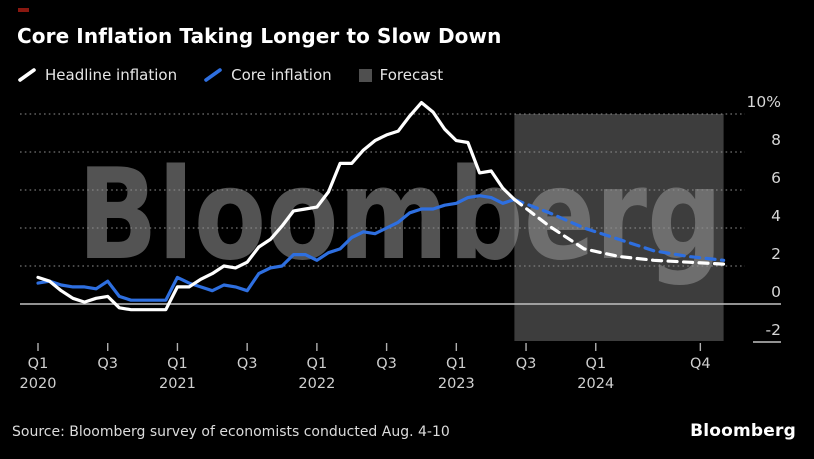 The height and width of the screenshot is (459, 814). I want to click on headline-line-icon, so click(27, 75).